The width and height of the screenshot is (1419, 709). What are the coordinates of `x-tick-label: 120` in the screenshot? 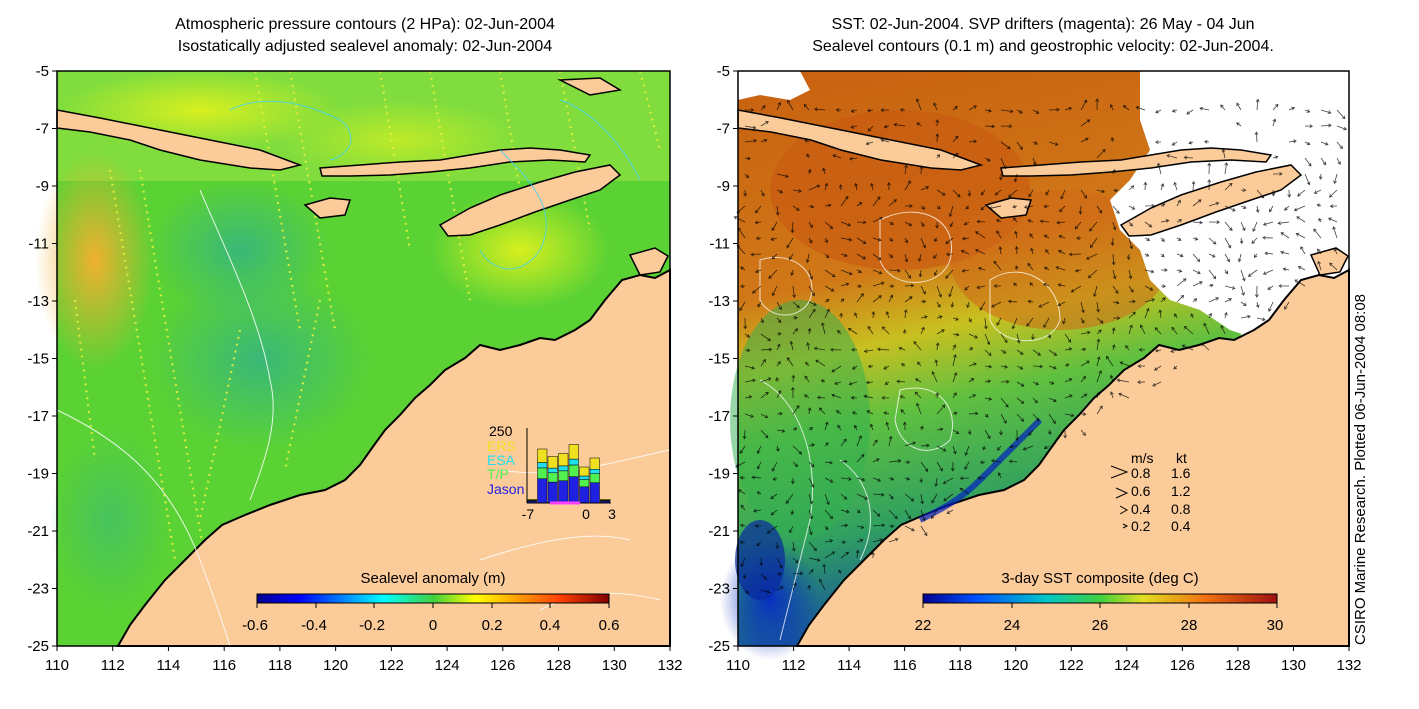 It's located at (335, 665).